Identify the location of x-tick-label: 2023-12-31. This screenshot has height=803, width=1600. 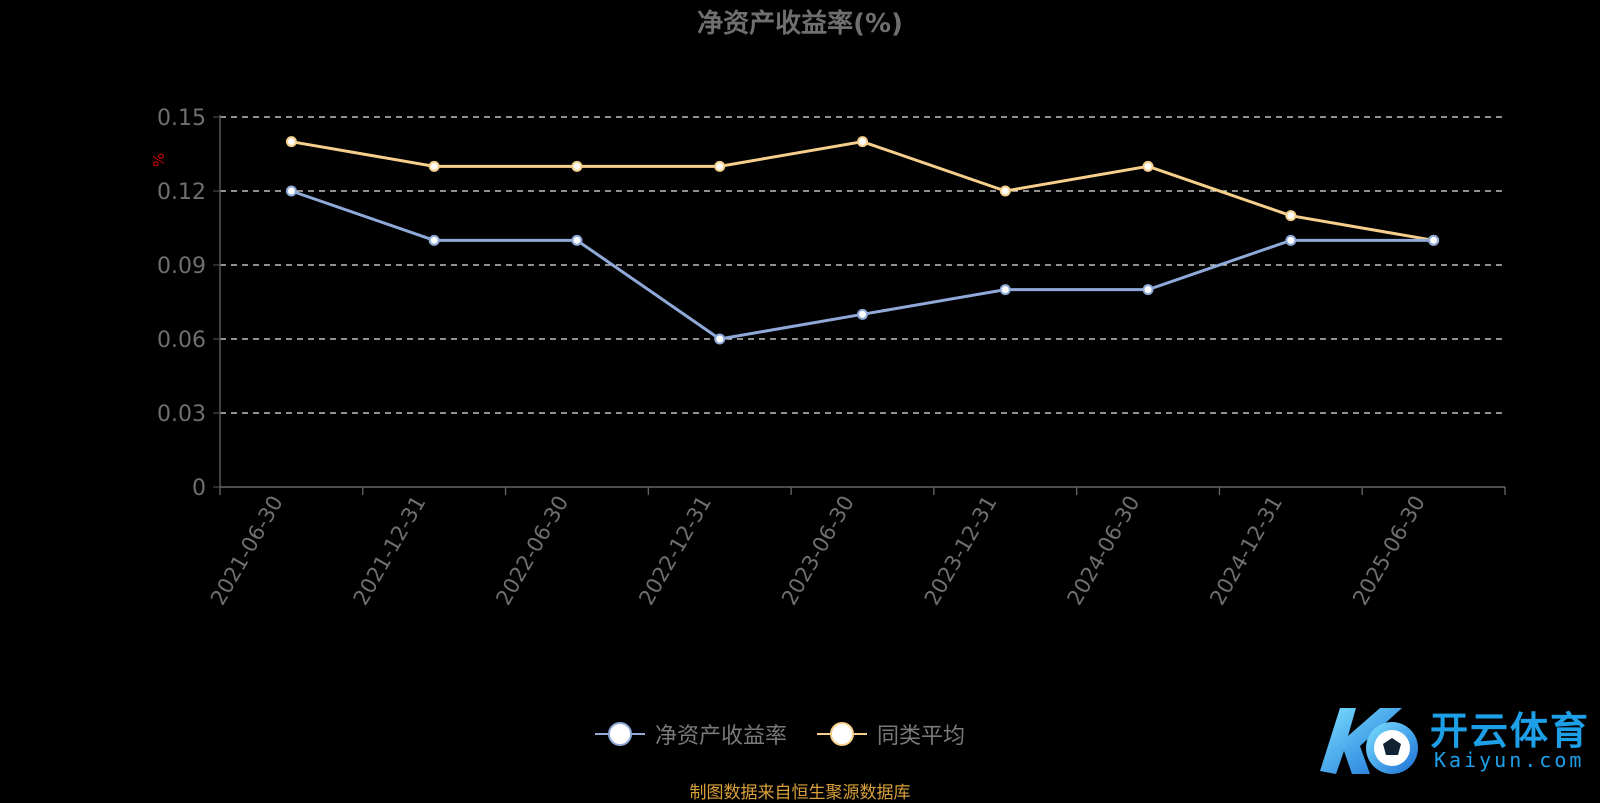
(961, 551).